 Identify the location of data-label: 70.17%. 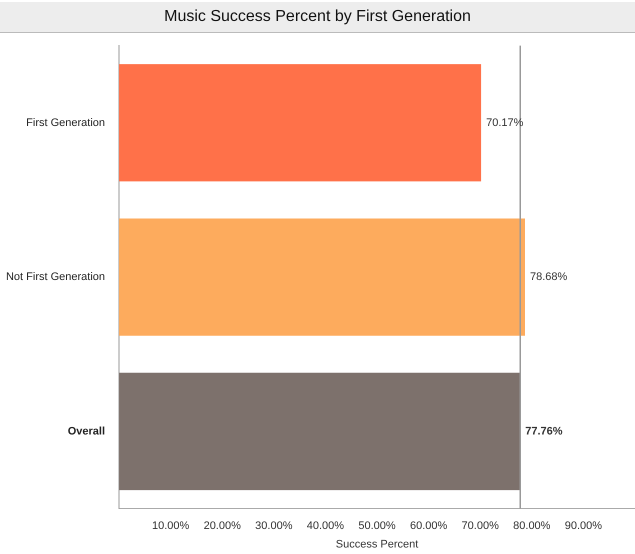
(505, 122).